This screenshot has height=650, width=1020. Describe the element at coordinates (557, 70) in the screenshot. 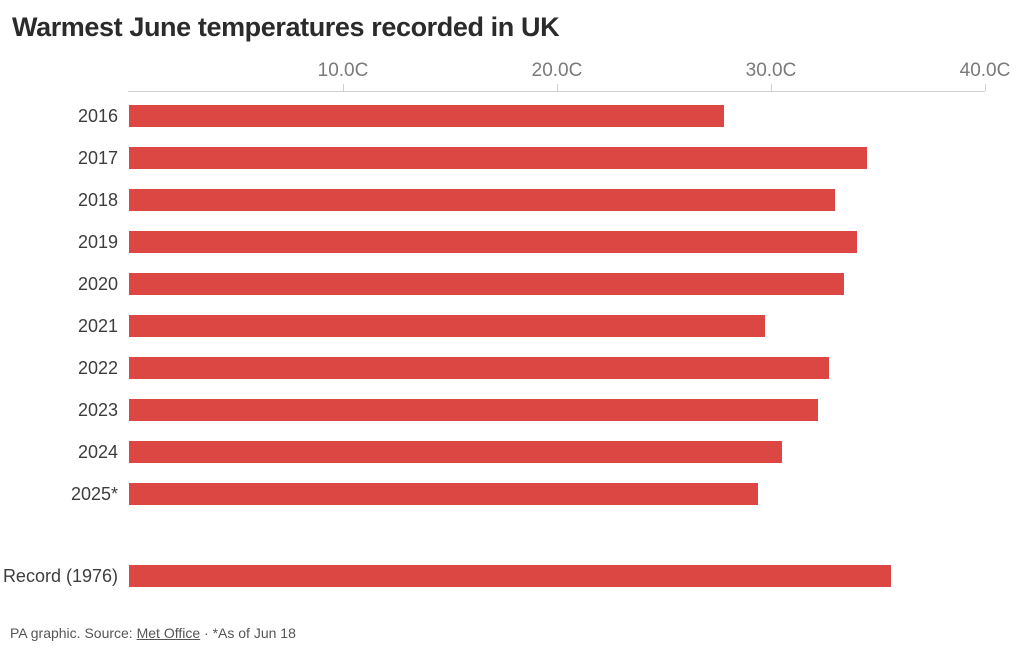

I see `x-tick-label: 20.0C` at that location.